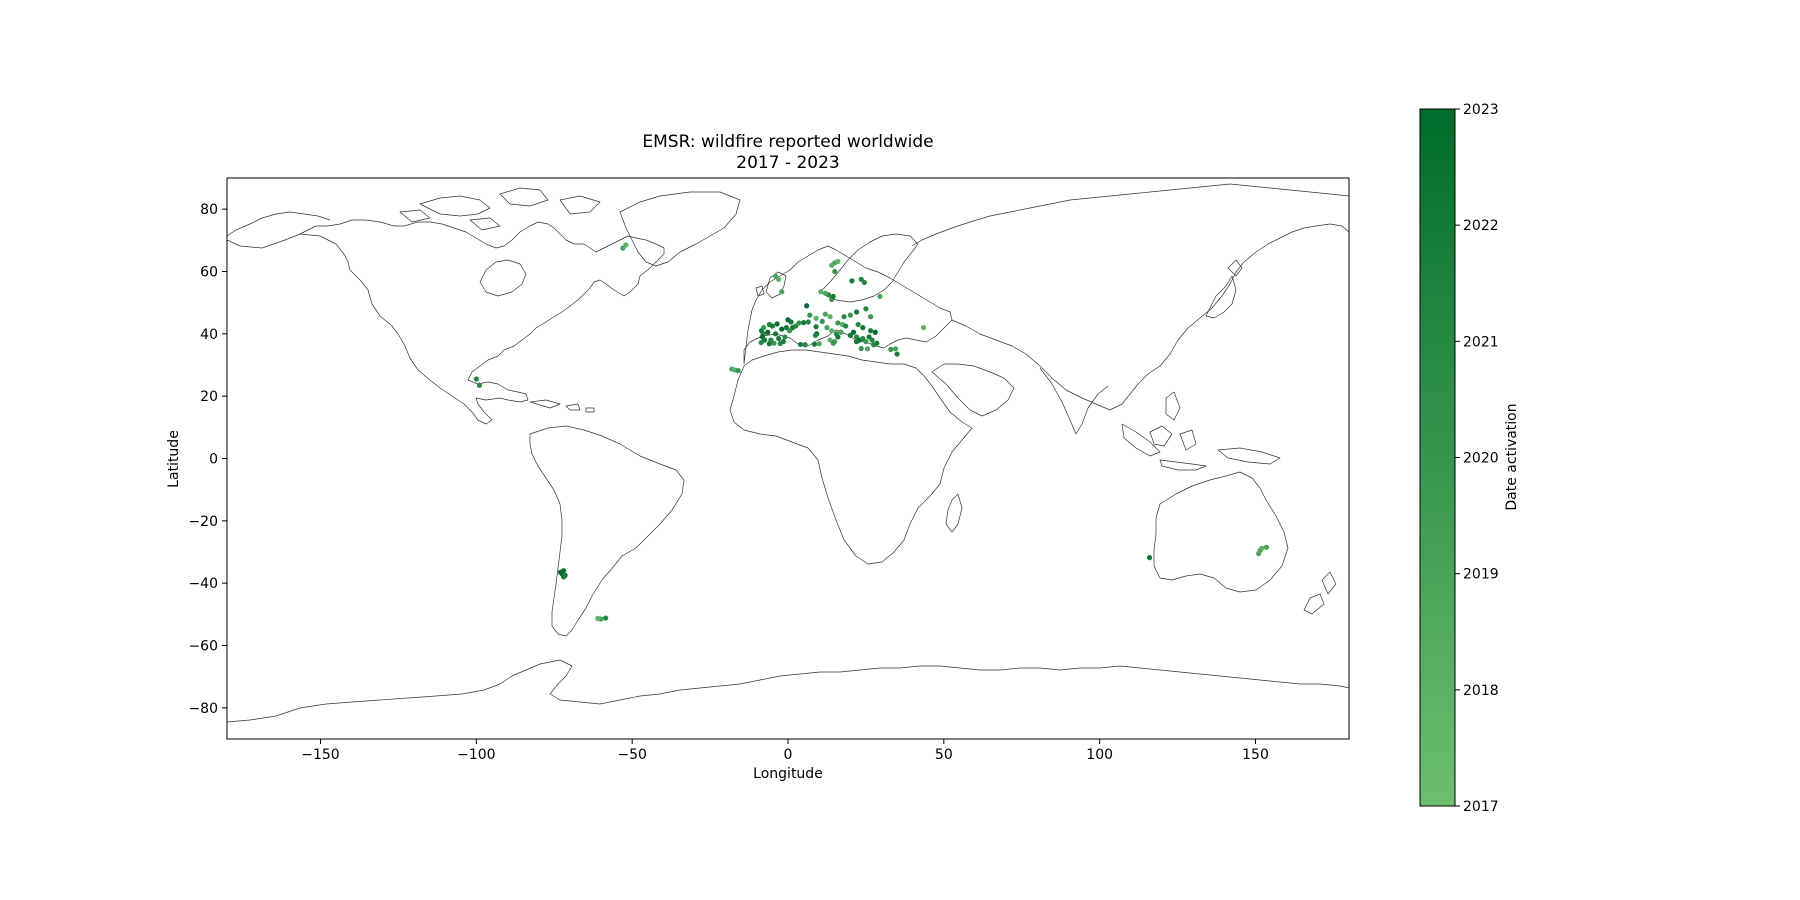 The image size is (1800, 900). Describe the element at coordinates (203, 709) in the screenshot. I see `y-tick-label: −80` at that location.